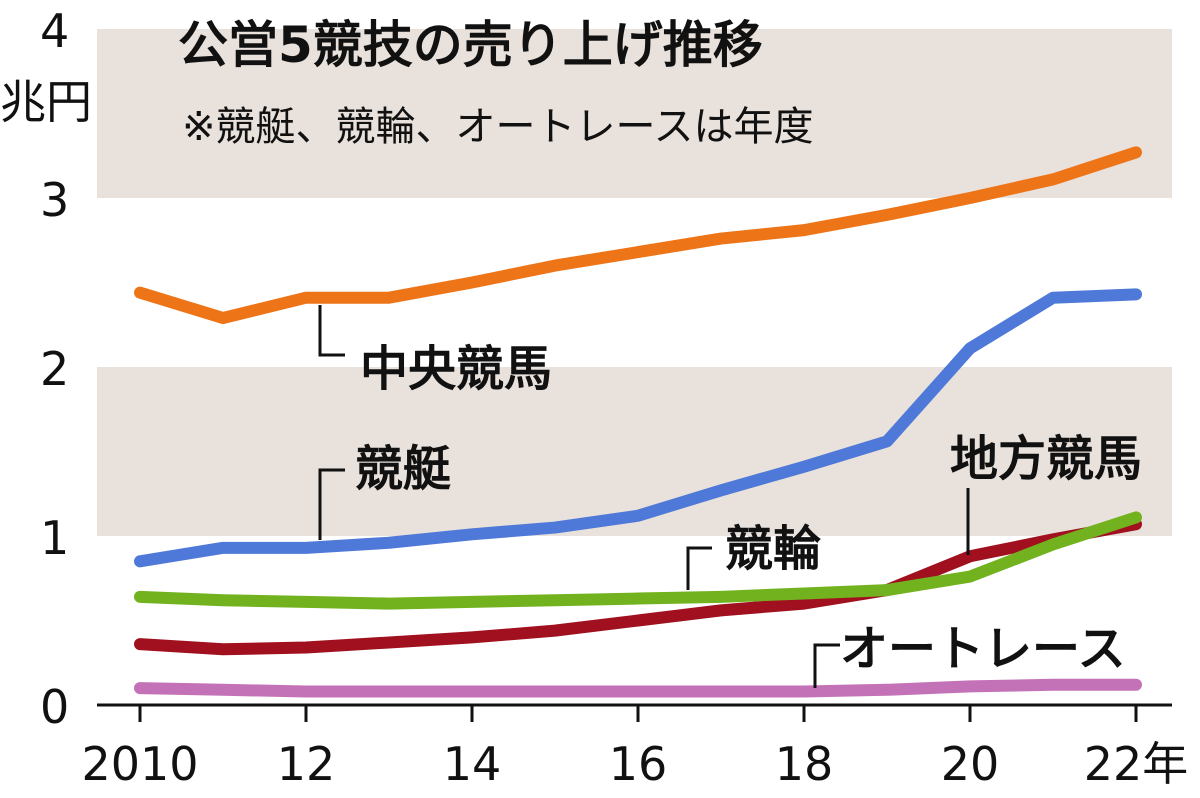 The width and height of the screenshot is (1200, 798). What do you see at coordinates (456, 369) in the screenshot?
I see `series-label: 中央競馬` at bounding box center [456, 369].